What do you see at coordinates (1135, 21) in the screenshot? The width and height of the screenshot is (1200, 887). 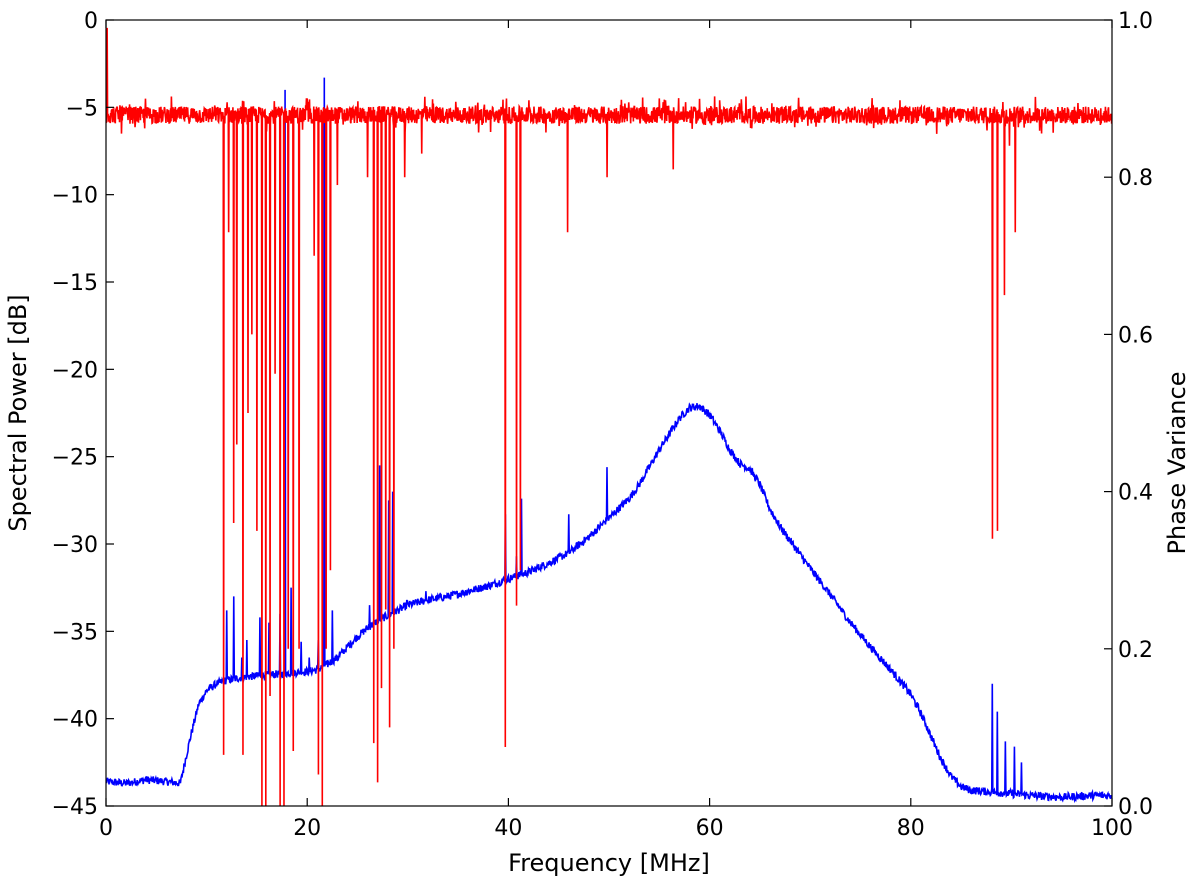 I see `y2-tick-label: 1.0` at bounding box center [1135, 21].